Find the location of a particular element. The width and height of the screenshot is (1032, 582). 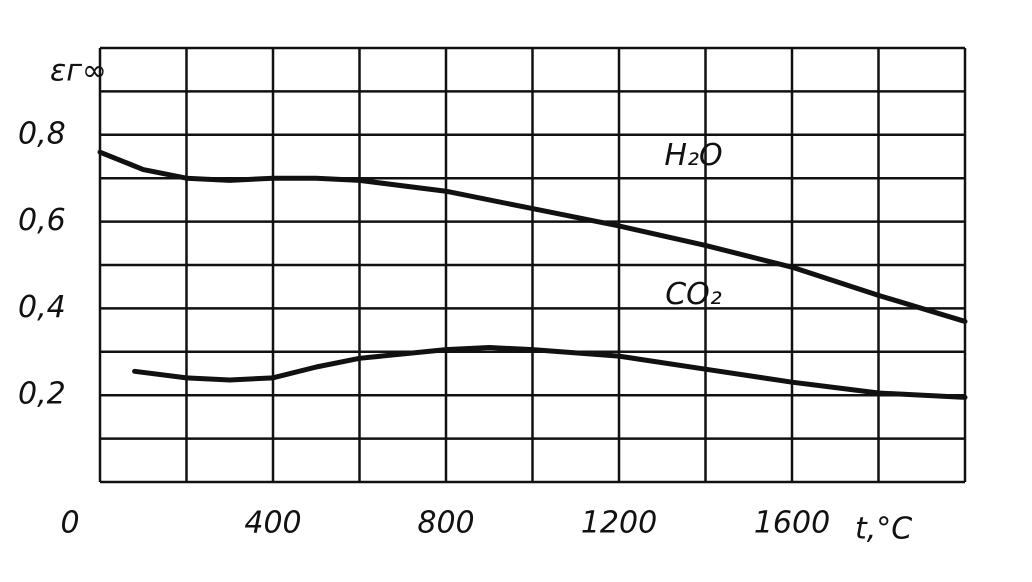

y-axis-label: εг∞ is located at coordinates (78, 71).